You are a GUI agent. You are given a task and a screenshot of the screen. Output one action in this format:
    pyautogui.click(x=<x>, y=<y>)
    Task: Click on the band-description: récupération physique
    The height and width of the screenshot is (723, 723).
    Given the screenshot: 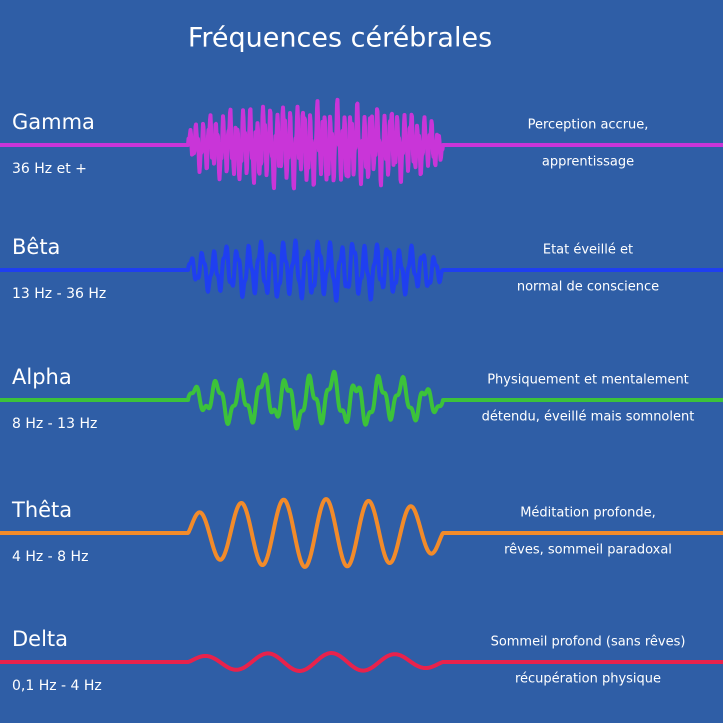 What is the action you would take?
    pyautogui.click(x=588, y=679)
    